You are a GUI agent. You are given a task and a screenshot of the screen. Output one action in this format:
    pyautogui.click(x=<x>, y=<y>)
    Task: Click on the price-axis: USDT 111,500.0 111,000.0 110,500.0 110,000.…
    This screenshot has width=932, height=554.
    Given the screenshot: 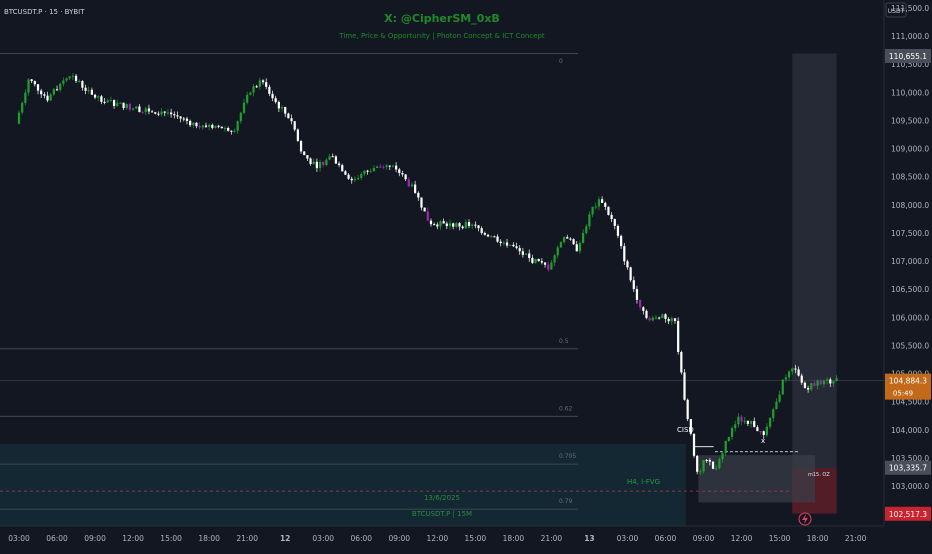 What is the action you would take?
    pyautogui.click(x=907, y=263)
    